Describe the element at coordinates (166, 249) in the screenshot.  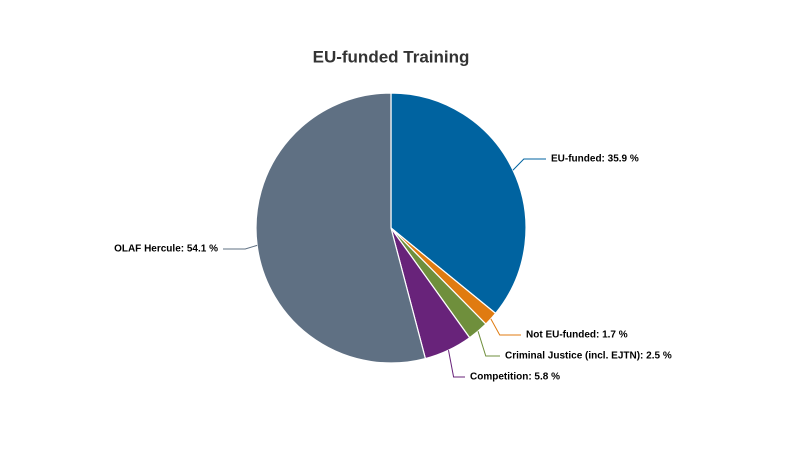
I see `data-label: OLAF Hercule: 54.1 %` at that location.